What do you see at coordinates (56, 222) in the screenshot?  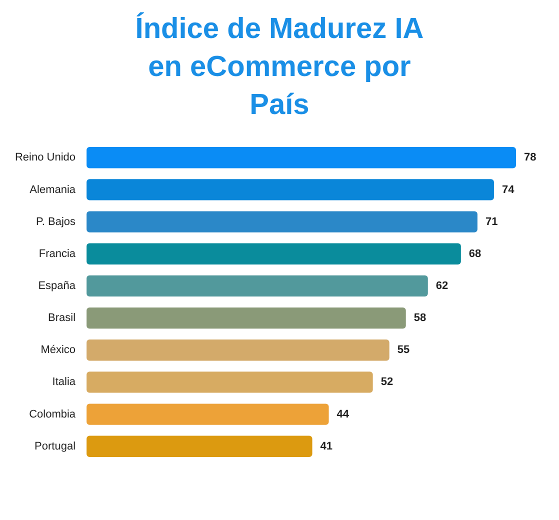 I see `y-tick-label: P. Bajos` at bounding box center [56, 222].